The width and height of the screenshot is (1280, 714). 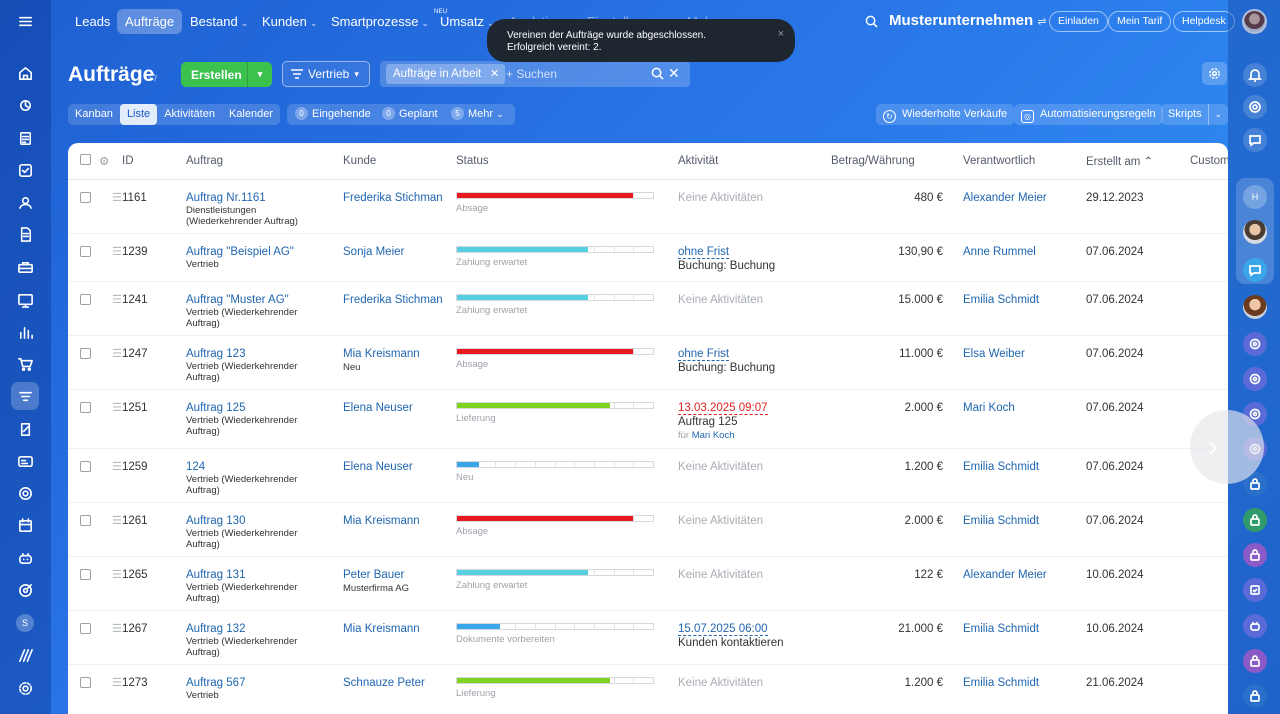 What do you see at coordinates (780, 34) in the screenshot?
I see `close-icon: ×` at bounding box center [780, 34].